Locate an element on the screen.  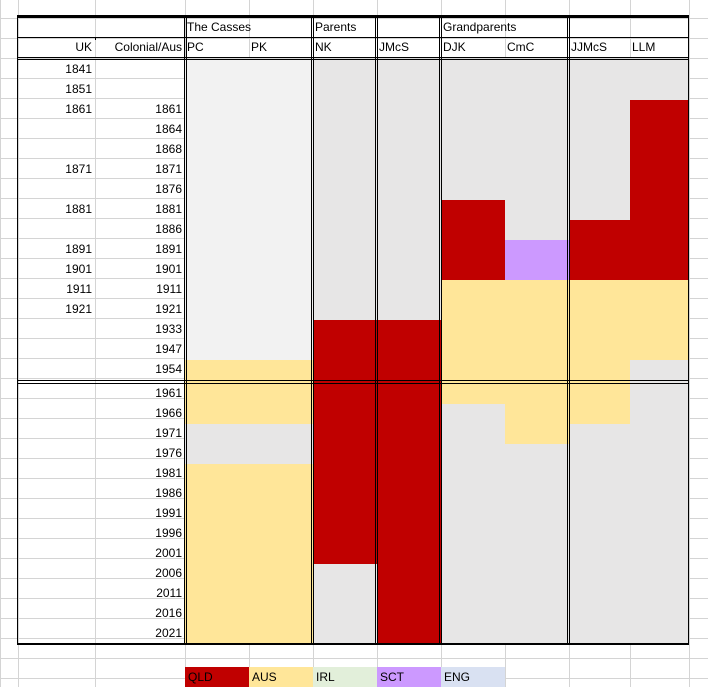
year-uk: 1901 is located at coordinates (78, 269).